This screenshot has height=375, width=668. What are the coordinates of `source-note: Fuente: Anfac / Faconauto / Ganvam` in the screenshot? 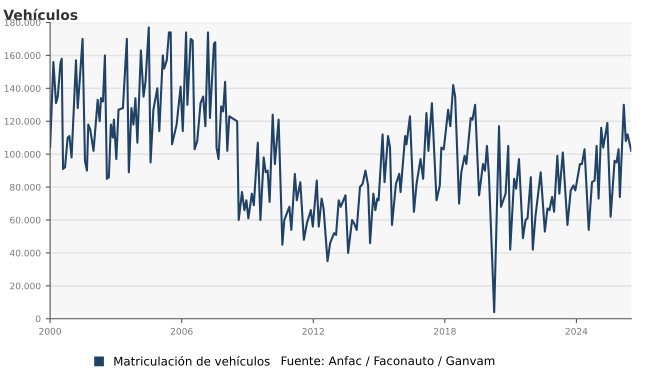 It's located at (388, 361).